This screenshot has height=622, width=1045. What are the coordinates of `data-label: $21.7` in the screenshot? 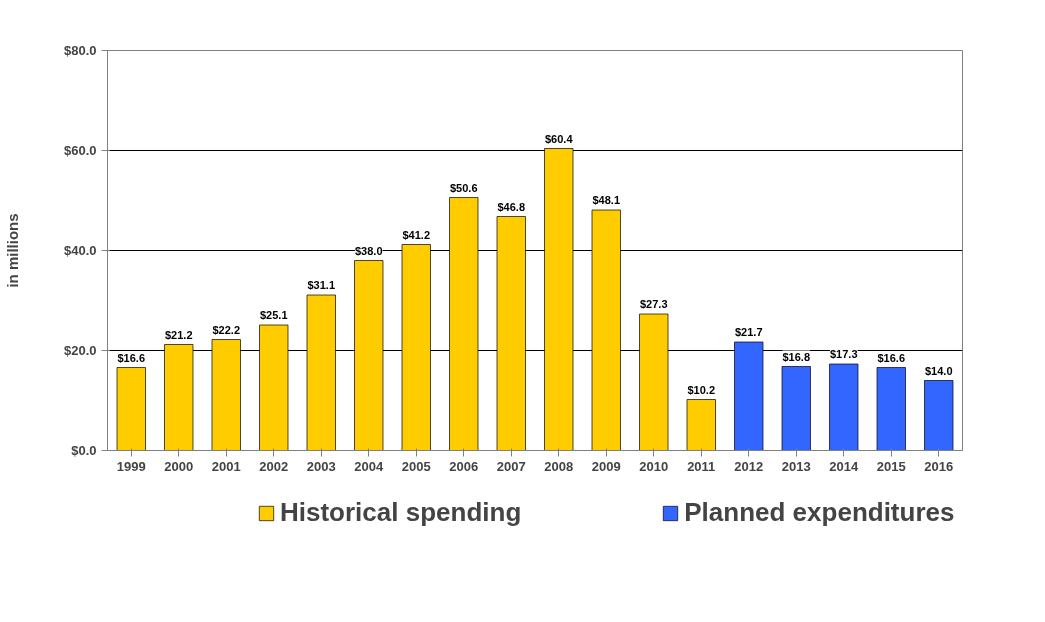 It's located at (748, 332).